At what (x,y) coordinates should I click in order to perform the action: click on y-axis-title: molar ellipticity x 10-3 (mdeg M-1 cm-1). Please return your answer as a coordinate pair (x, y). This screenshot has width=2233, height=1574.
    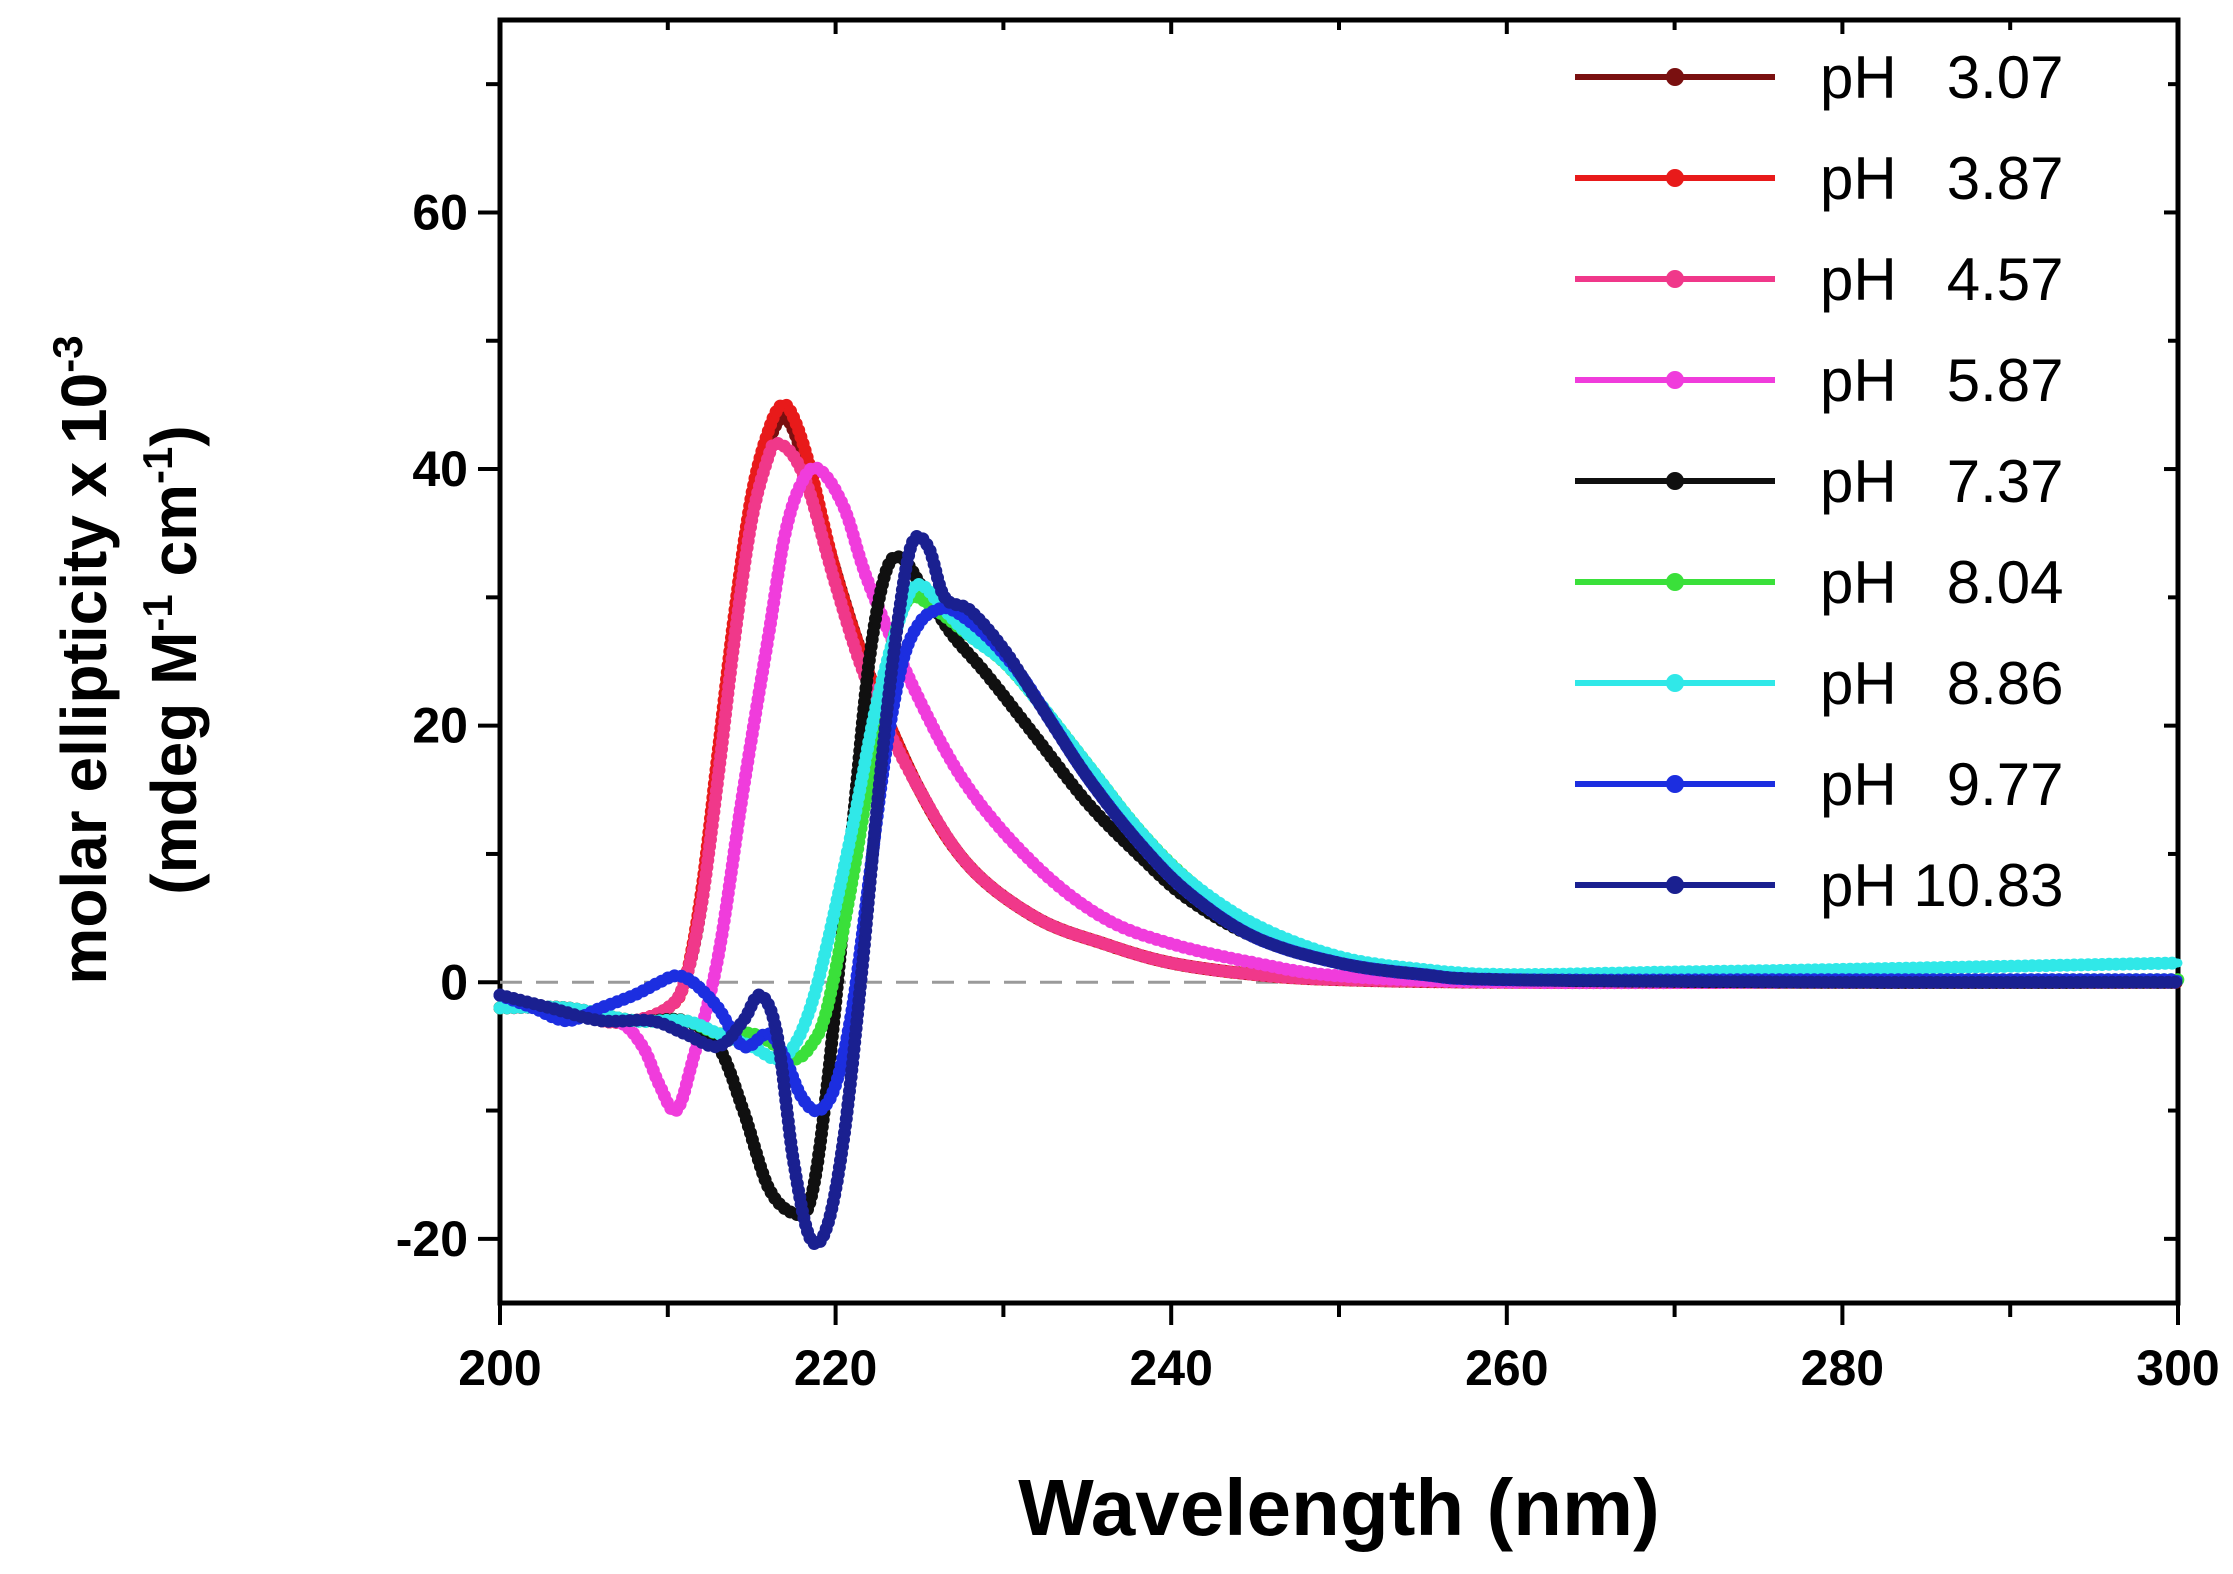
    Looking at the image, I should click on (127, 659).